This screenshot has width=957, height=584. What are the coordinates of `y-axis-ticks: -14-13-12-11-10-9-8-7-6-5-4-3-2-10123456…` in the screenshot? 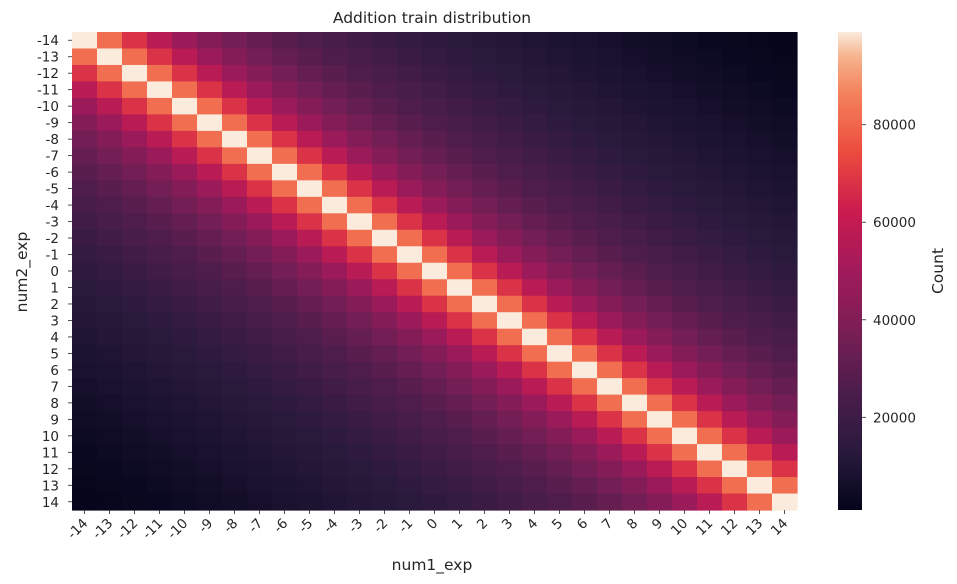 It's located at (54, 272).